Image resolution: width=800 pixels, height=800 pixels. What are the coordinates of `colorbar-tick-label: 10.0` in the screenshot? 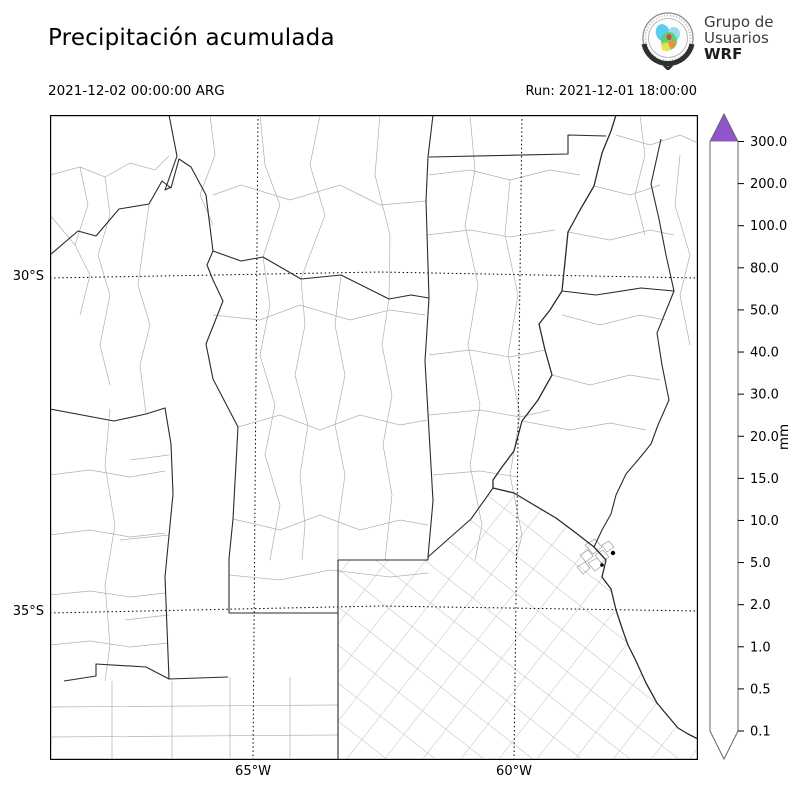 It's located at (764, 521).